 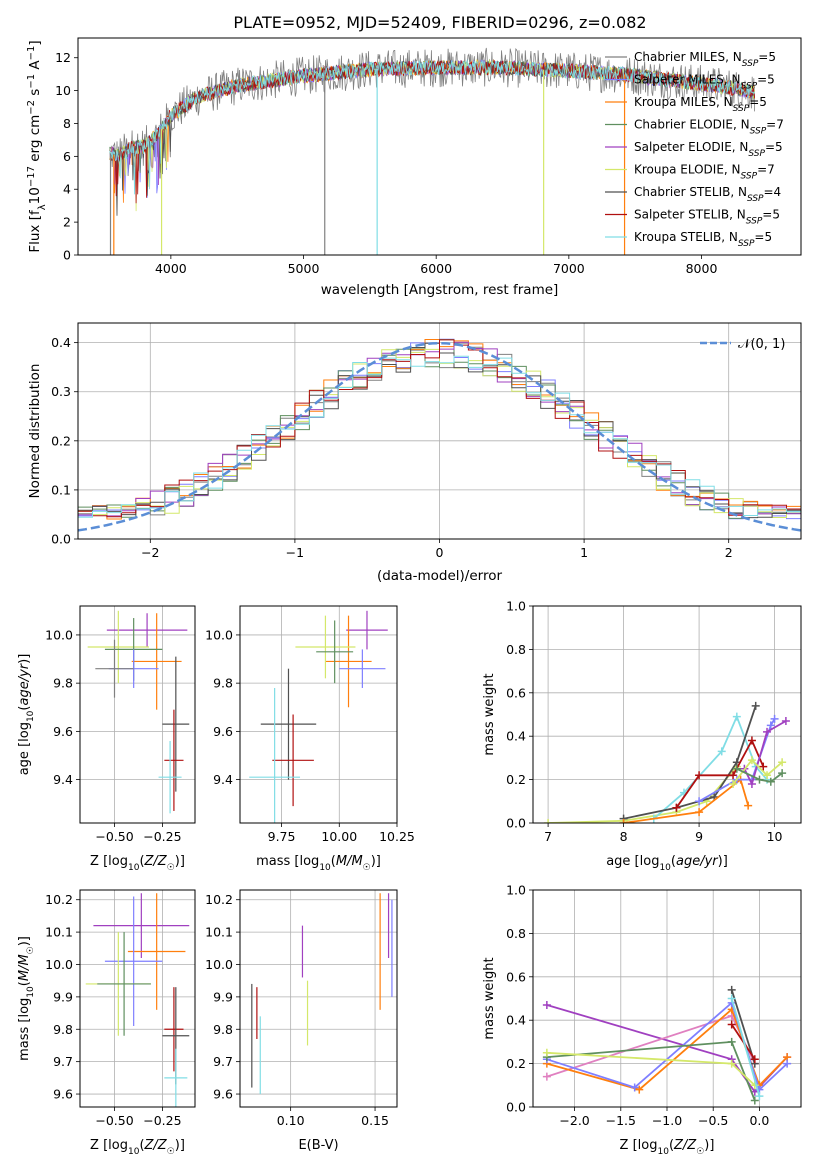 What do you see at coordinates (702, 268) in the screenshot?
I see `x-tick-label: 8000` at bounding box center [702, 268].